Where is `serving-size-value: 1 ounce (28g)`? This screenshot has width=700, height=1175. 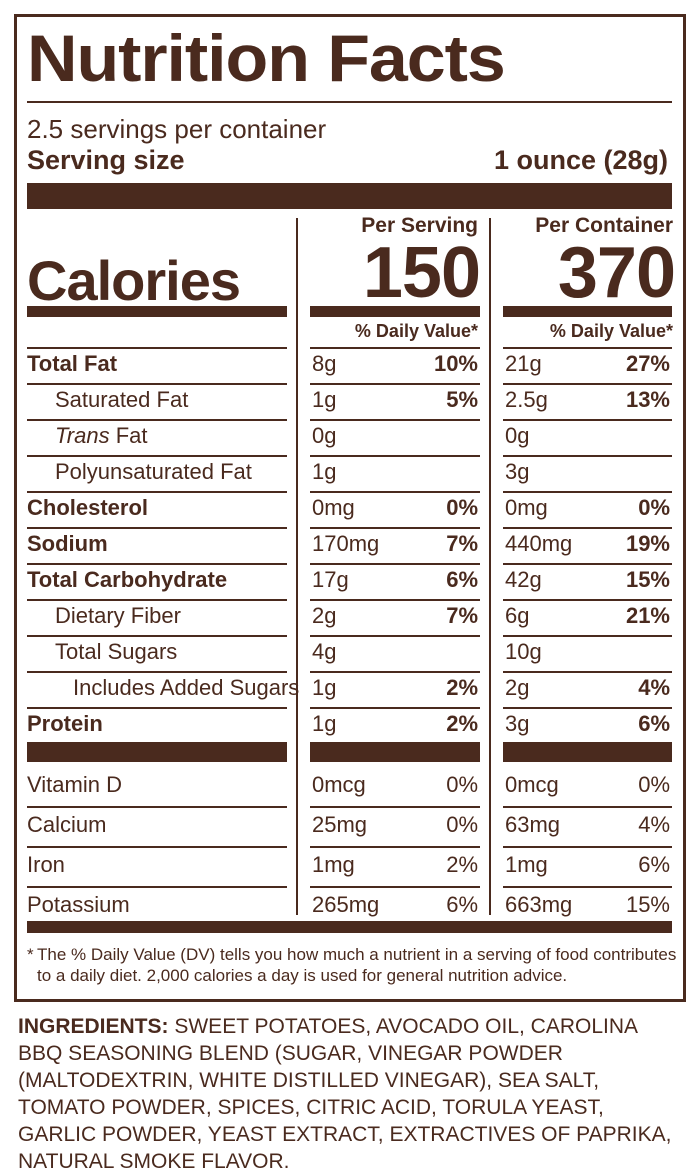
serving-size-value: 1 ounce (28g) is located at coordinates (580, 160).